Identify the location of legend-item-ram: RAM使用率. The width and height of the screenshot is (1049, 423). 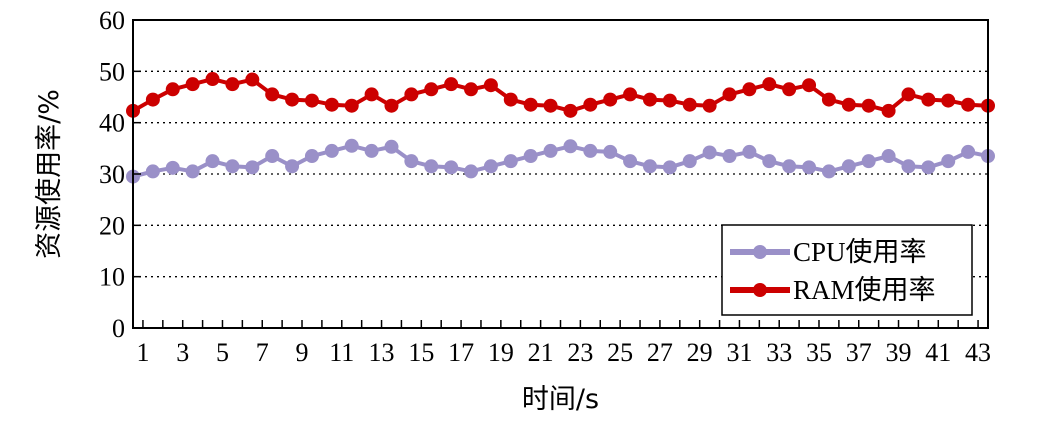
(833, 290).